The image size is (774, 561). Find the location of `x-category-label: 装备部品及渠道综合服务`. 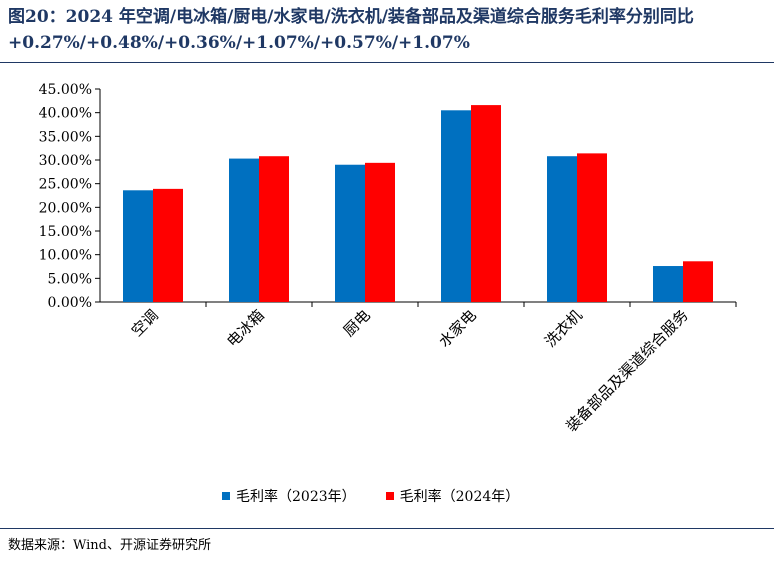

x-category-label: 装备部品及渠道综合服务 is located at coordinates (626, 370).